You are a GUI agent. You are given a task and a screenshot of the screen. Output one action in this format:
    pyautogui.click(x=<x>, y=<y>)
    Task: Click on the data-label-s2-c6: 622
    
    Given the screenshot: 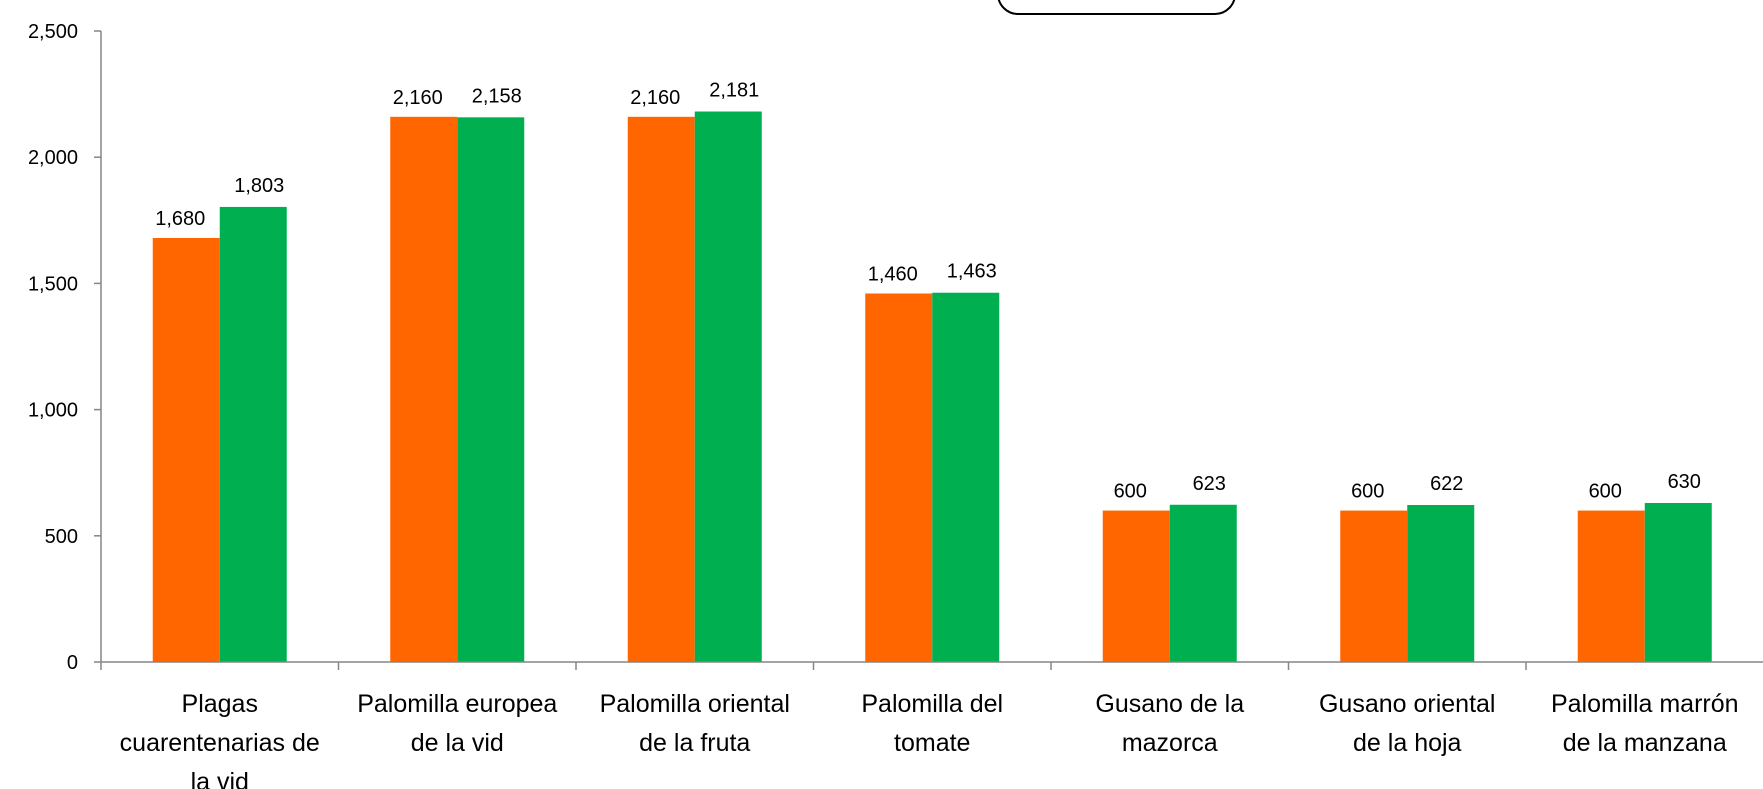 What is the action you would take?
    pyautogui.click(x=1446, y=484)
    